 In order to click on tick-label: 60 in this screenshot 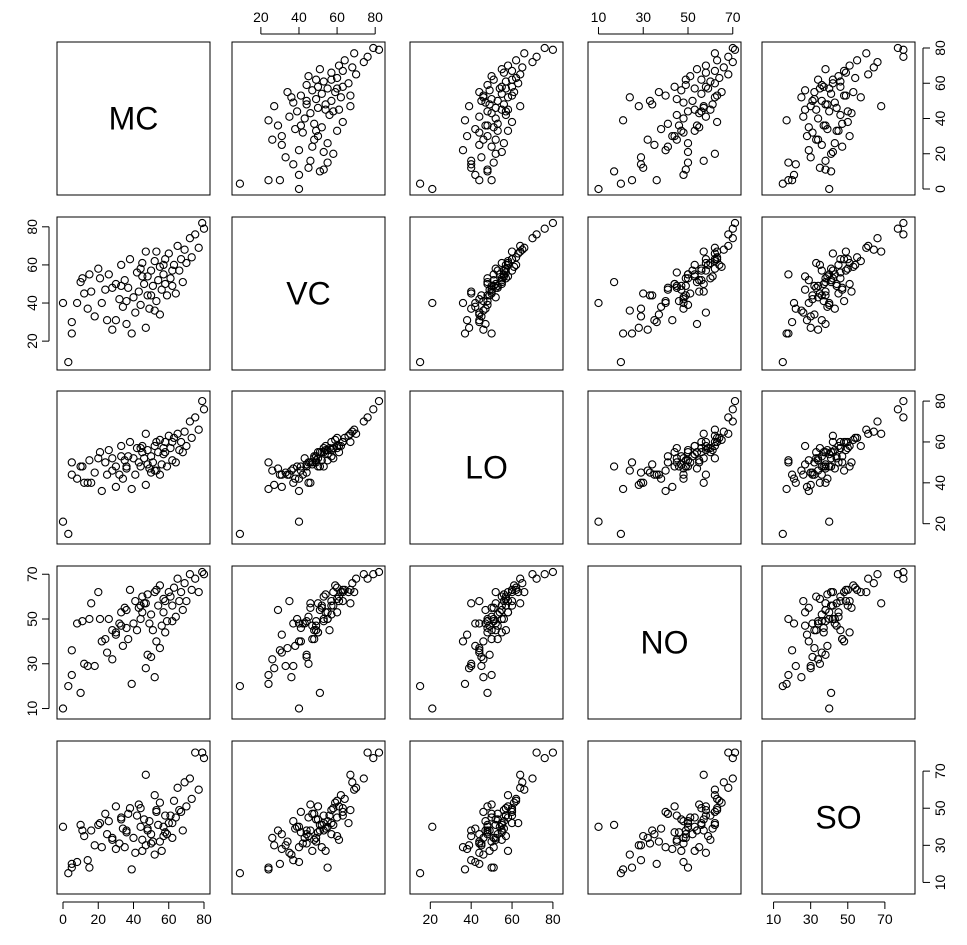, I will do `click(32, 265)`.